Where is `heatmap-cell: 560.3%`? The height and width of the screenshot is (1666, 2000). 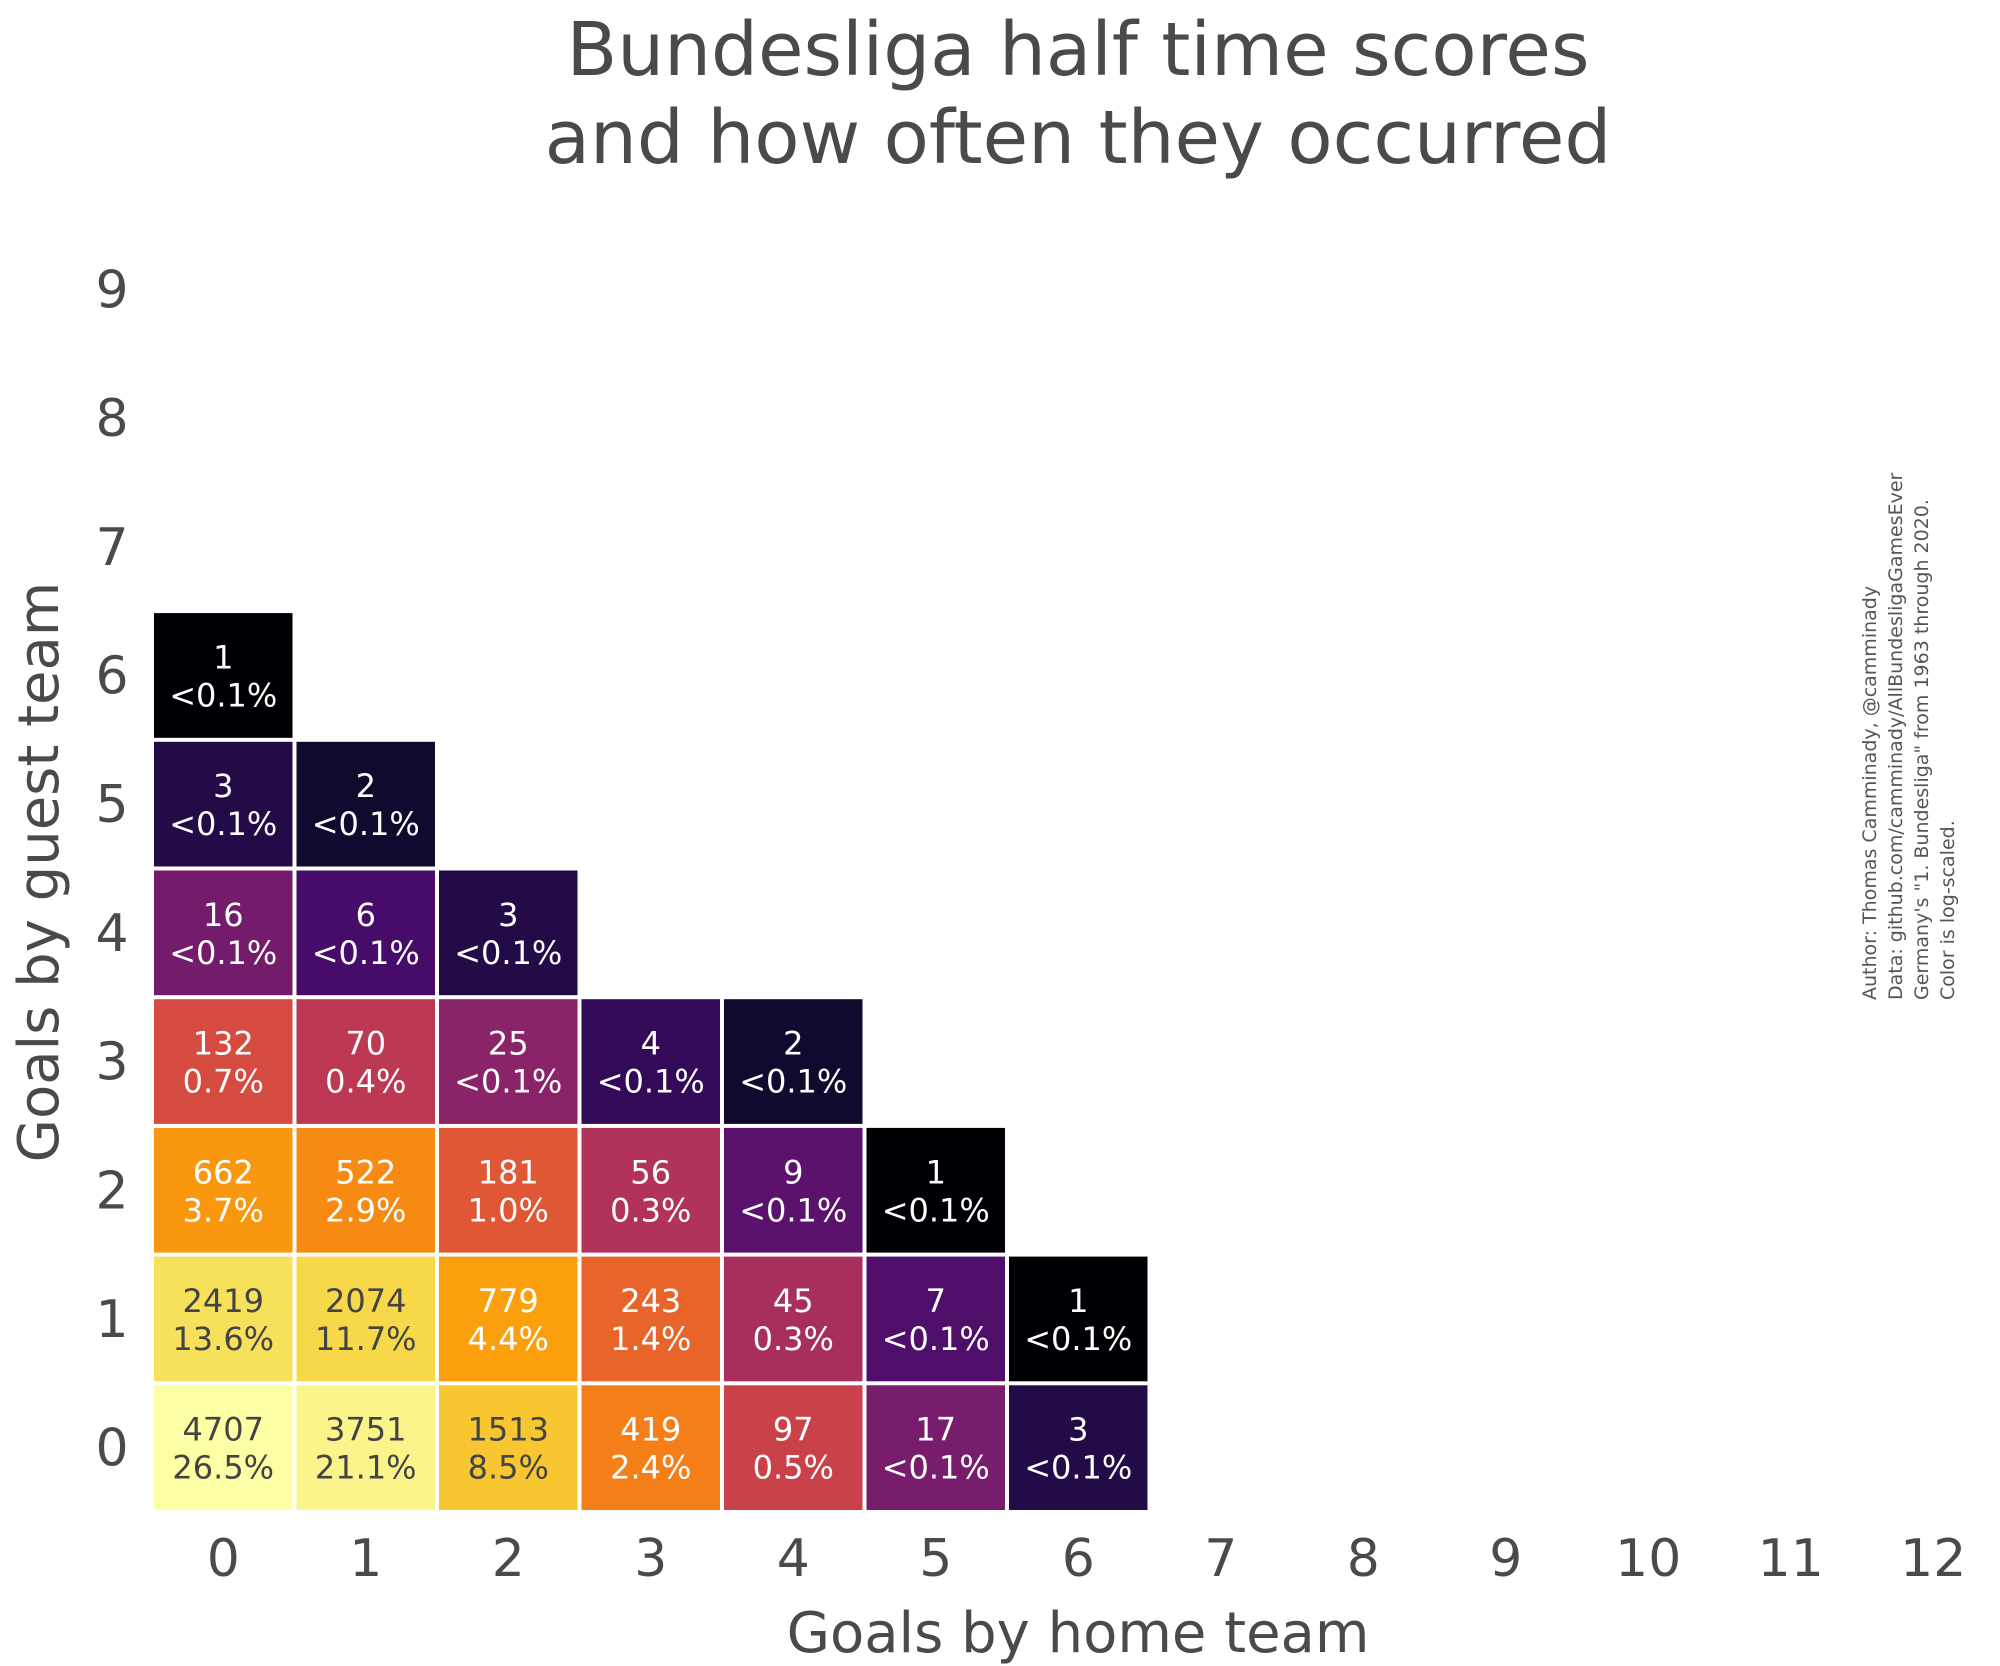 heatmap-cell: 560.3% is located at coordinates (650, 1190).